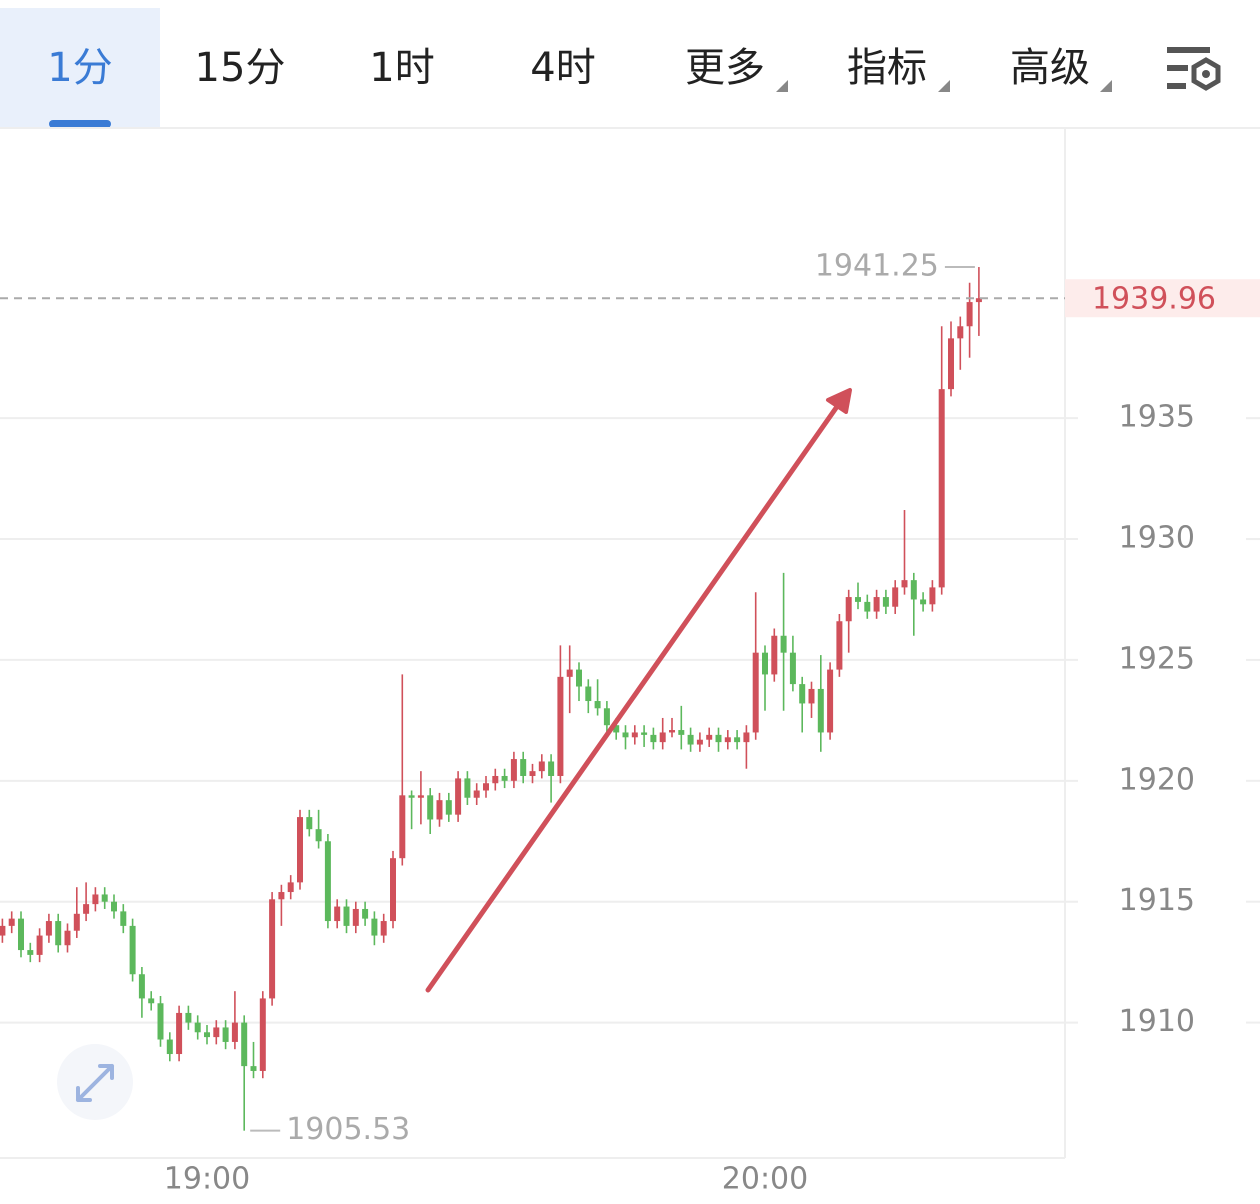 The image size is (1260, 1204). I want to click on x-tick-label: 19:00, so click(207, 1179).